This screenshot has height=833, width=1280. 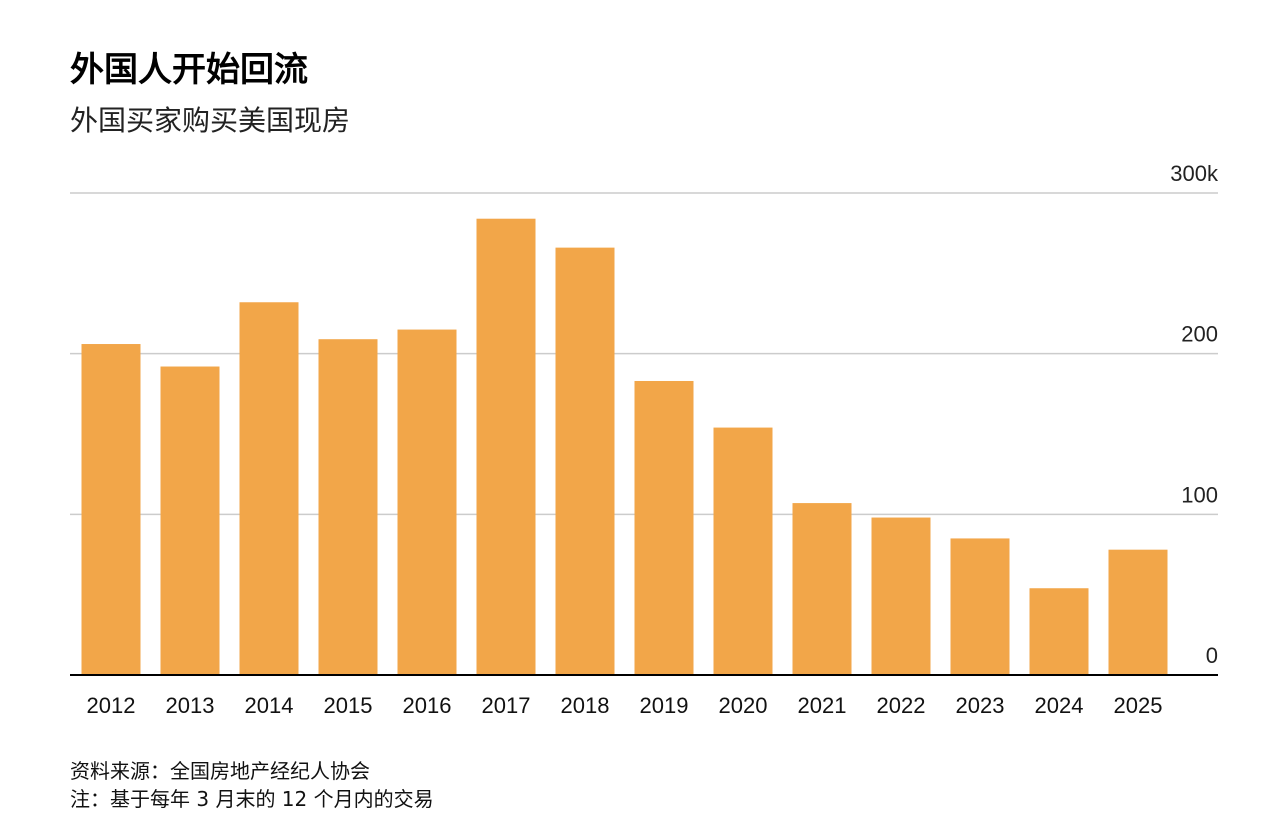 I want to click on bar-2024, so click(x=1059, y=631).